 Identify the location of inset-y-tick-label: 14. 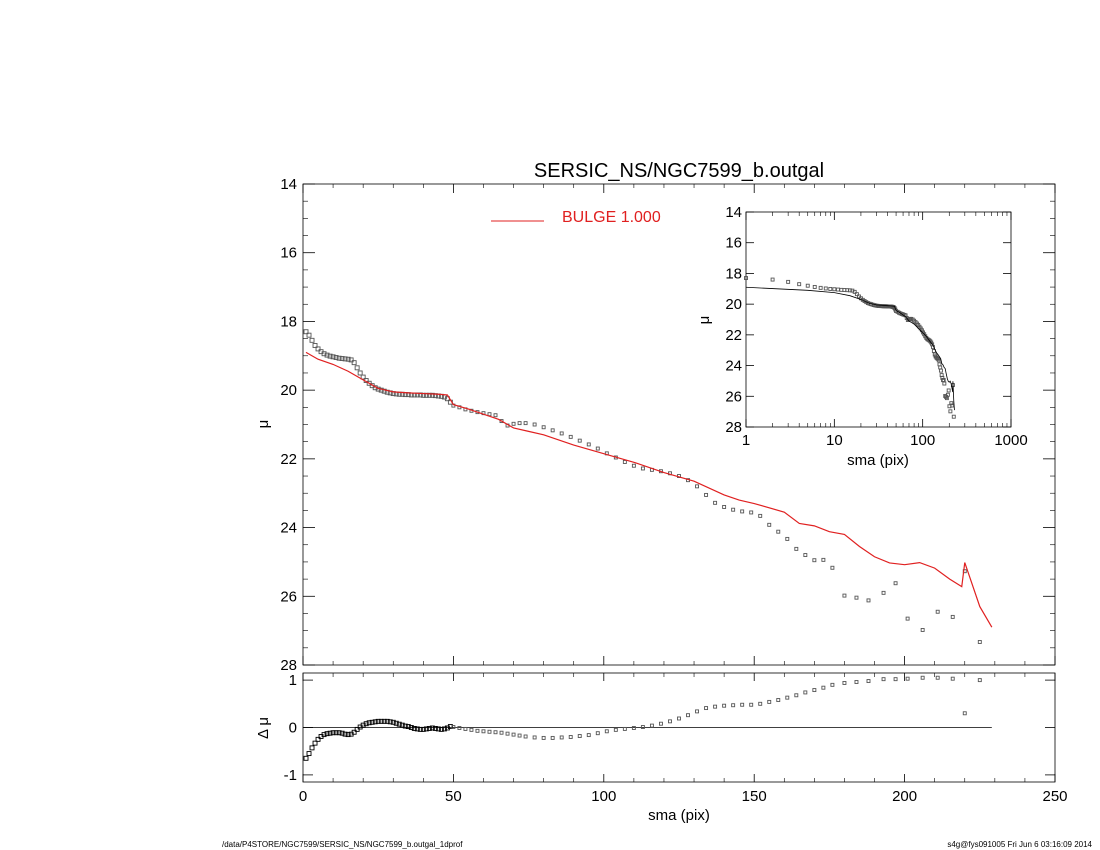
(733, 212).